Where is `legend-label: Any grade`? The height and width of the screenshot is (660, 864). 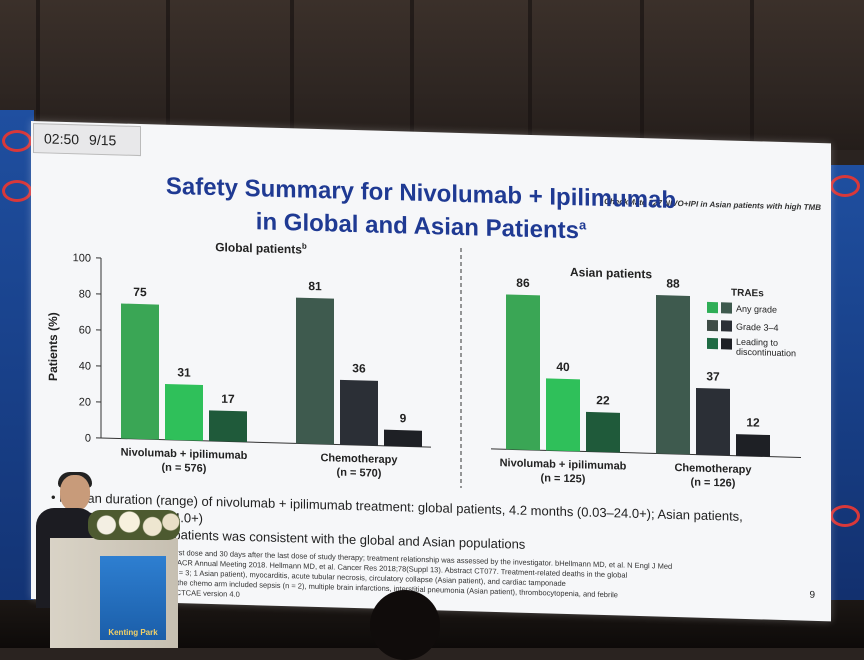 legend-label: Any grade is located at coordinates (756, 309).